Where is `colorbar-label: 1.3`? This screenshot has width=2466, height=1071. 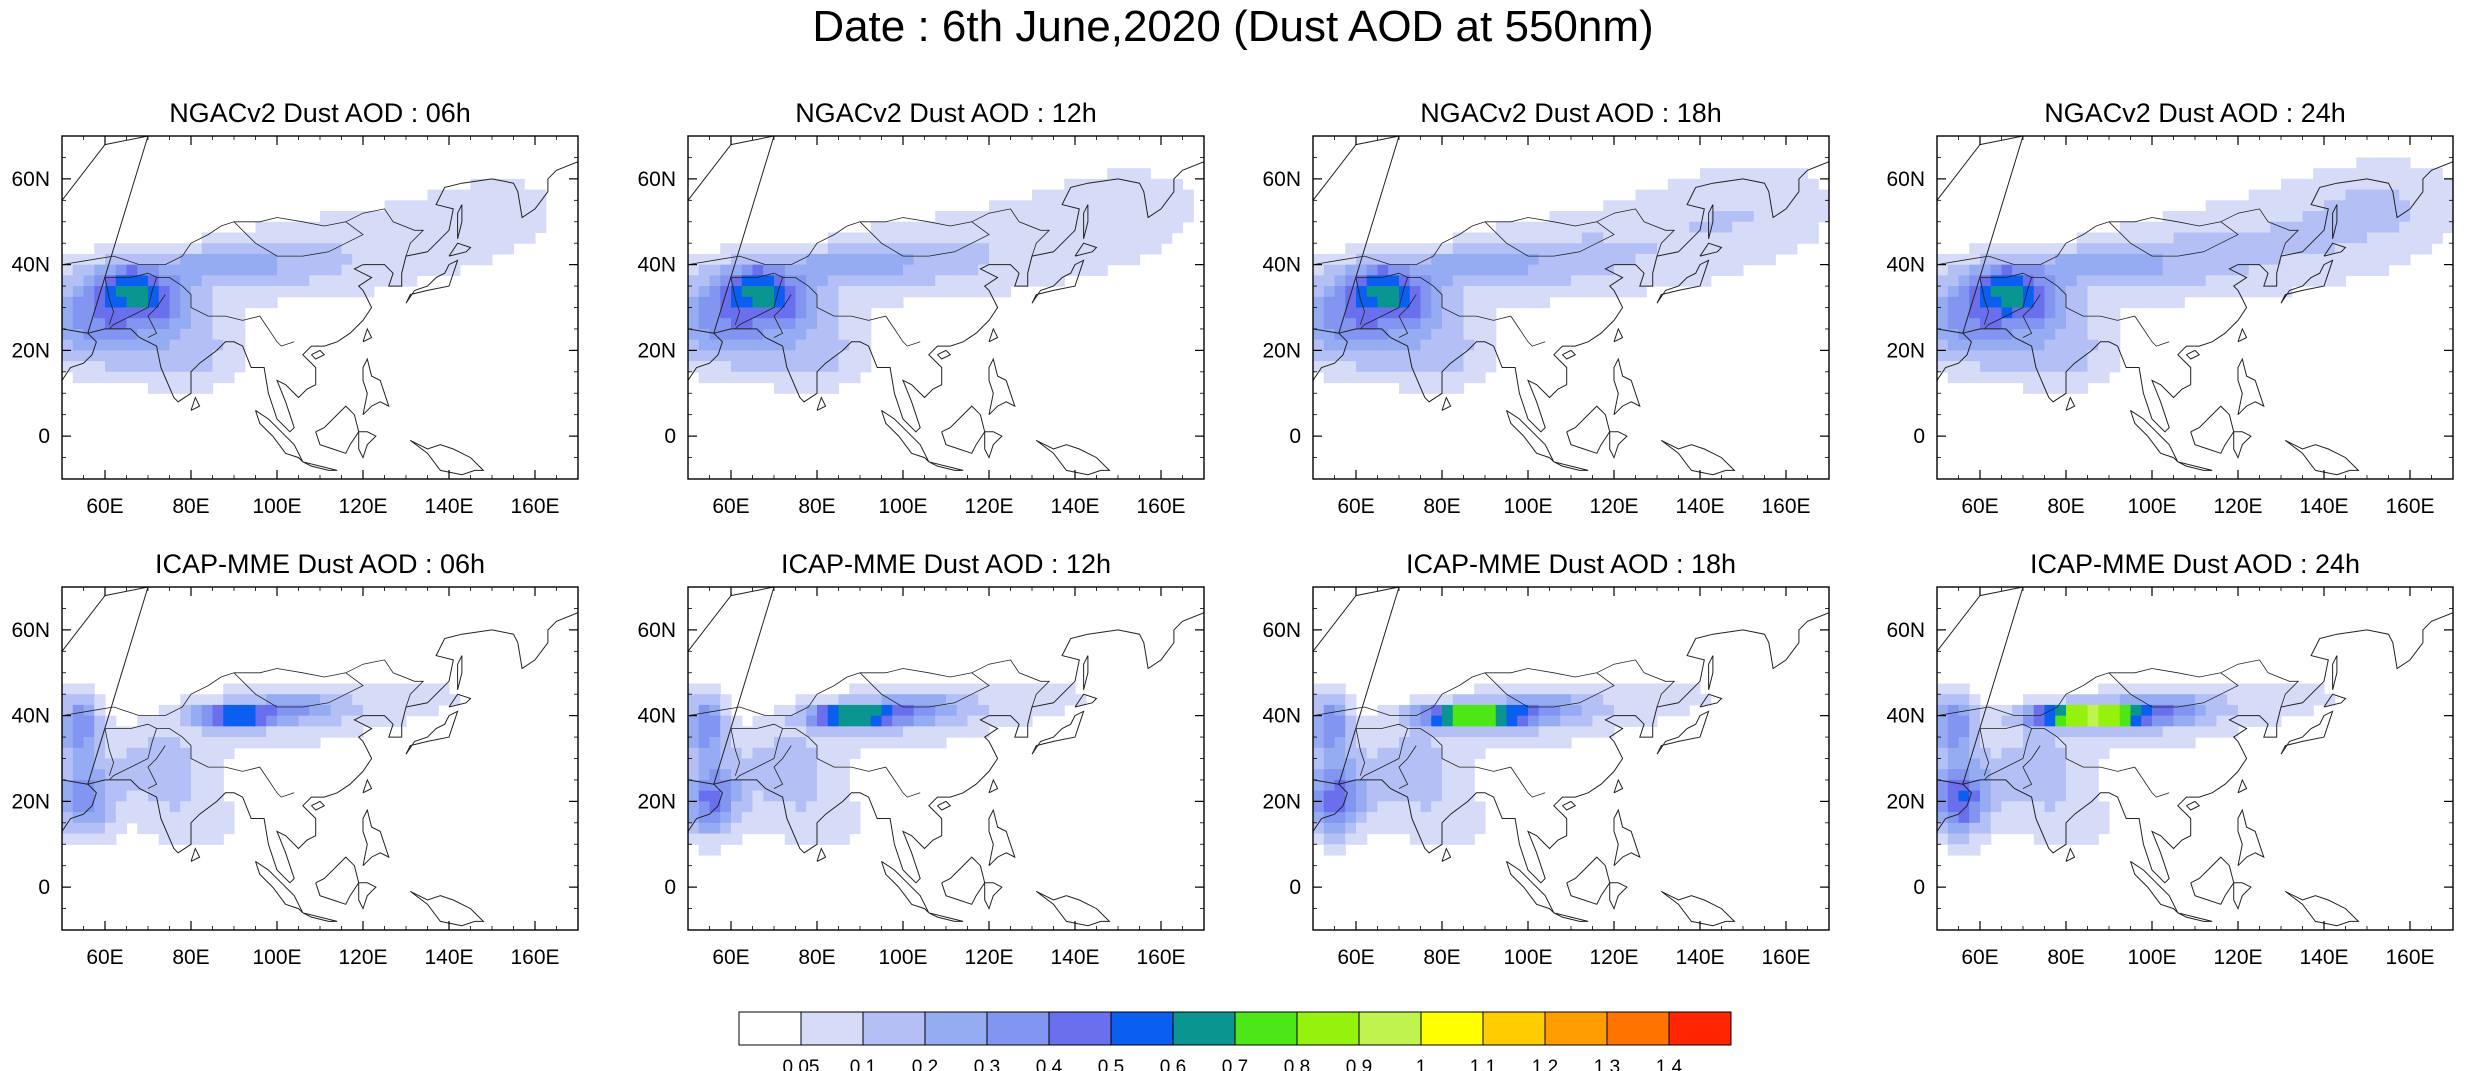 colorbar-label: 1.3 is located at coordinates (1607, 1064).